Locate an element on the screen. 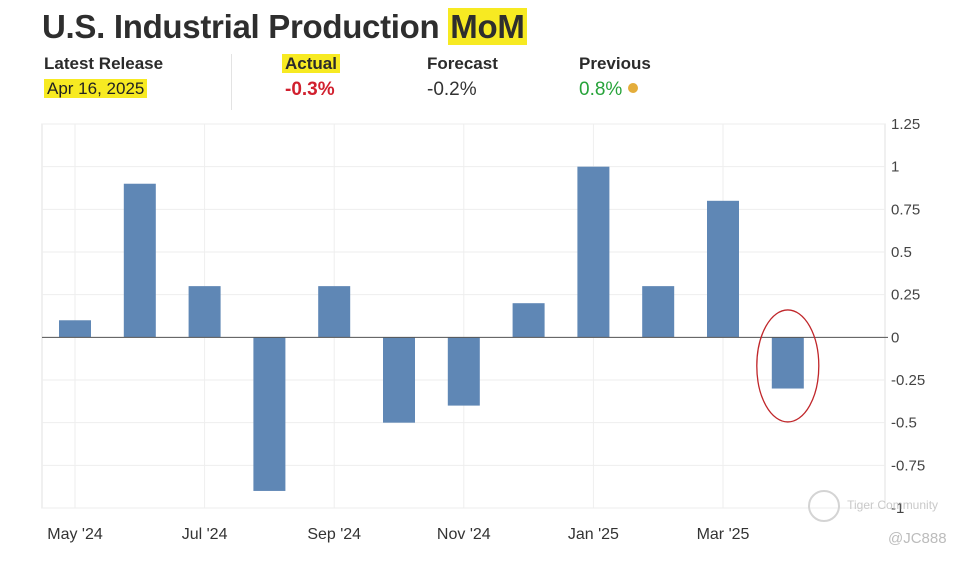 The height and width of the screenshot is (561, 968). x-tick-label: Sep '24 is located at coordinates (334, 534).